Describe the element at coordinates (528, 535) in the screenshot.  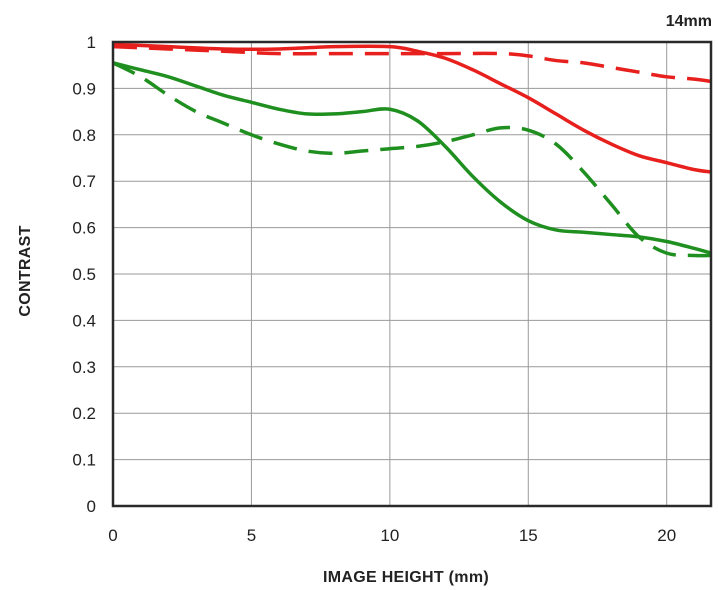
I see `x-tick-label: 15` at that location.